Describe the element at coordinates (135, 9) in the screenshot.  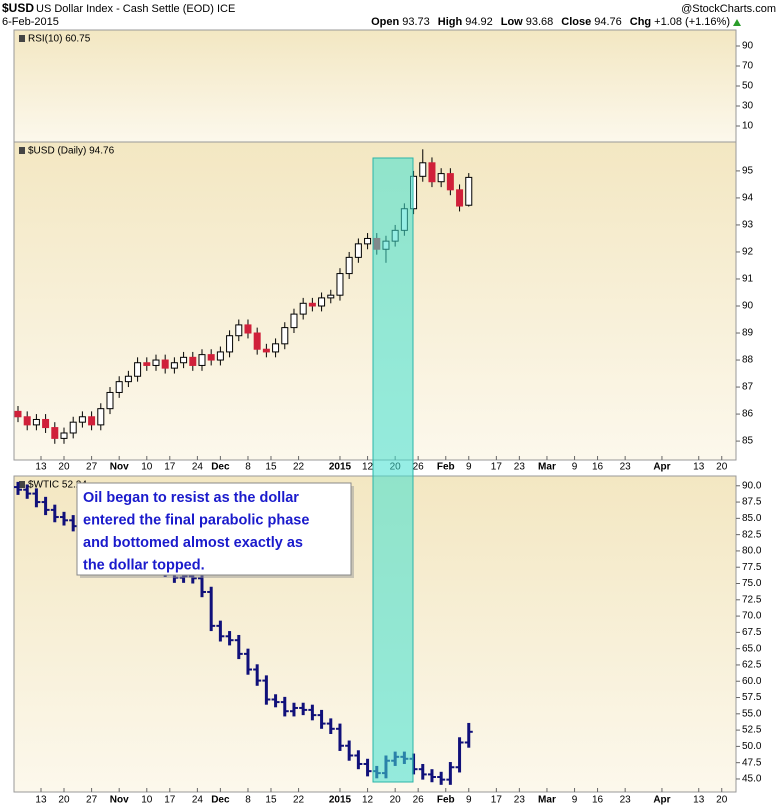
I see `instrument-name: US Dollar Index - Cash Settle (EOD) ICE` at that location.